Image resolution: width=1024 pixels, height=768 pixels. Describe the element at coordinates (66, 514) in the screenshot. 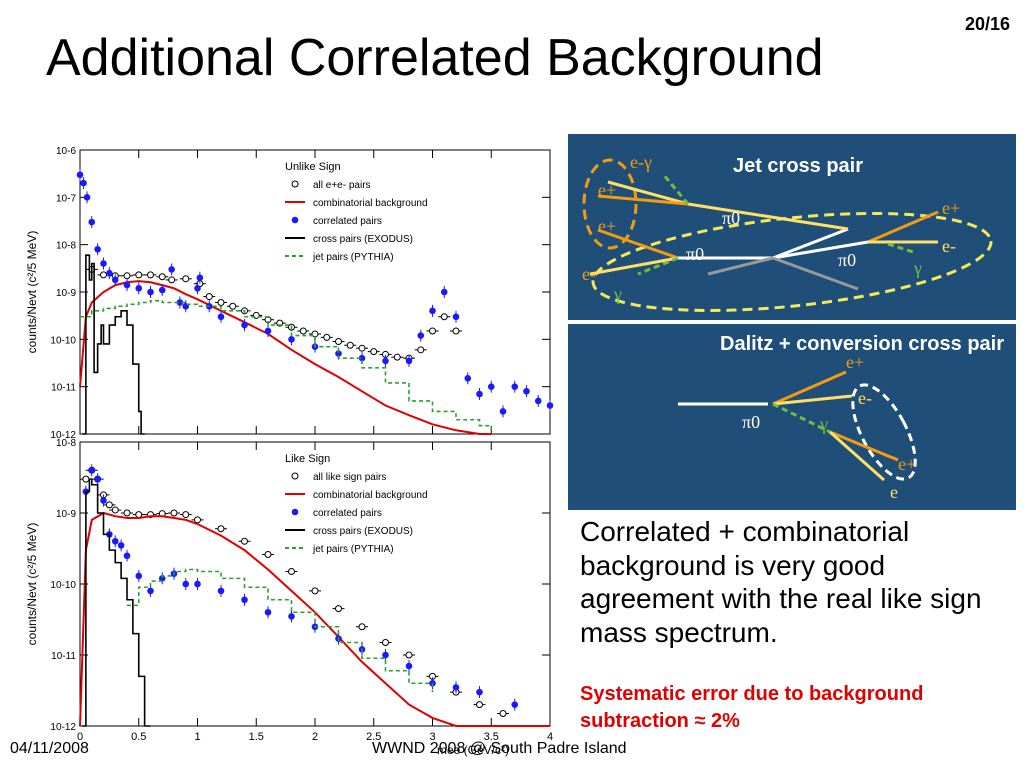

I see `y-tick-label: 10-9` at that location.